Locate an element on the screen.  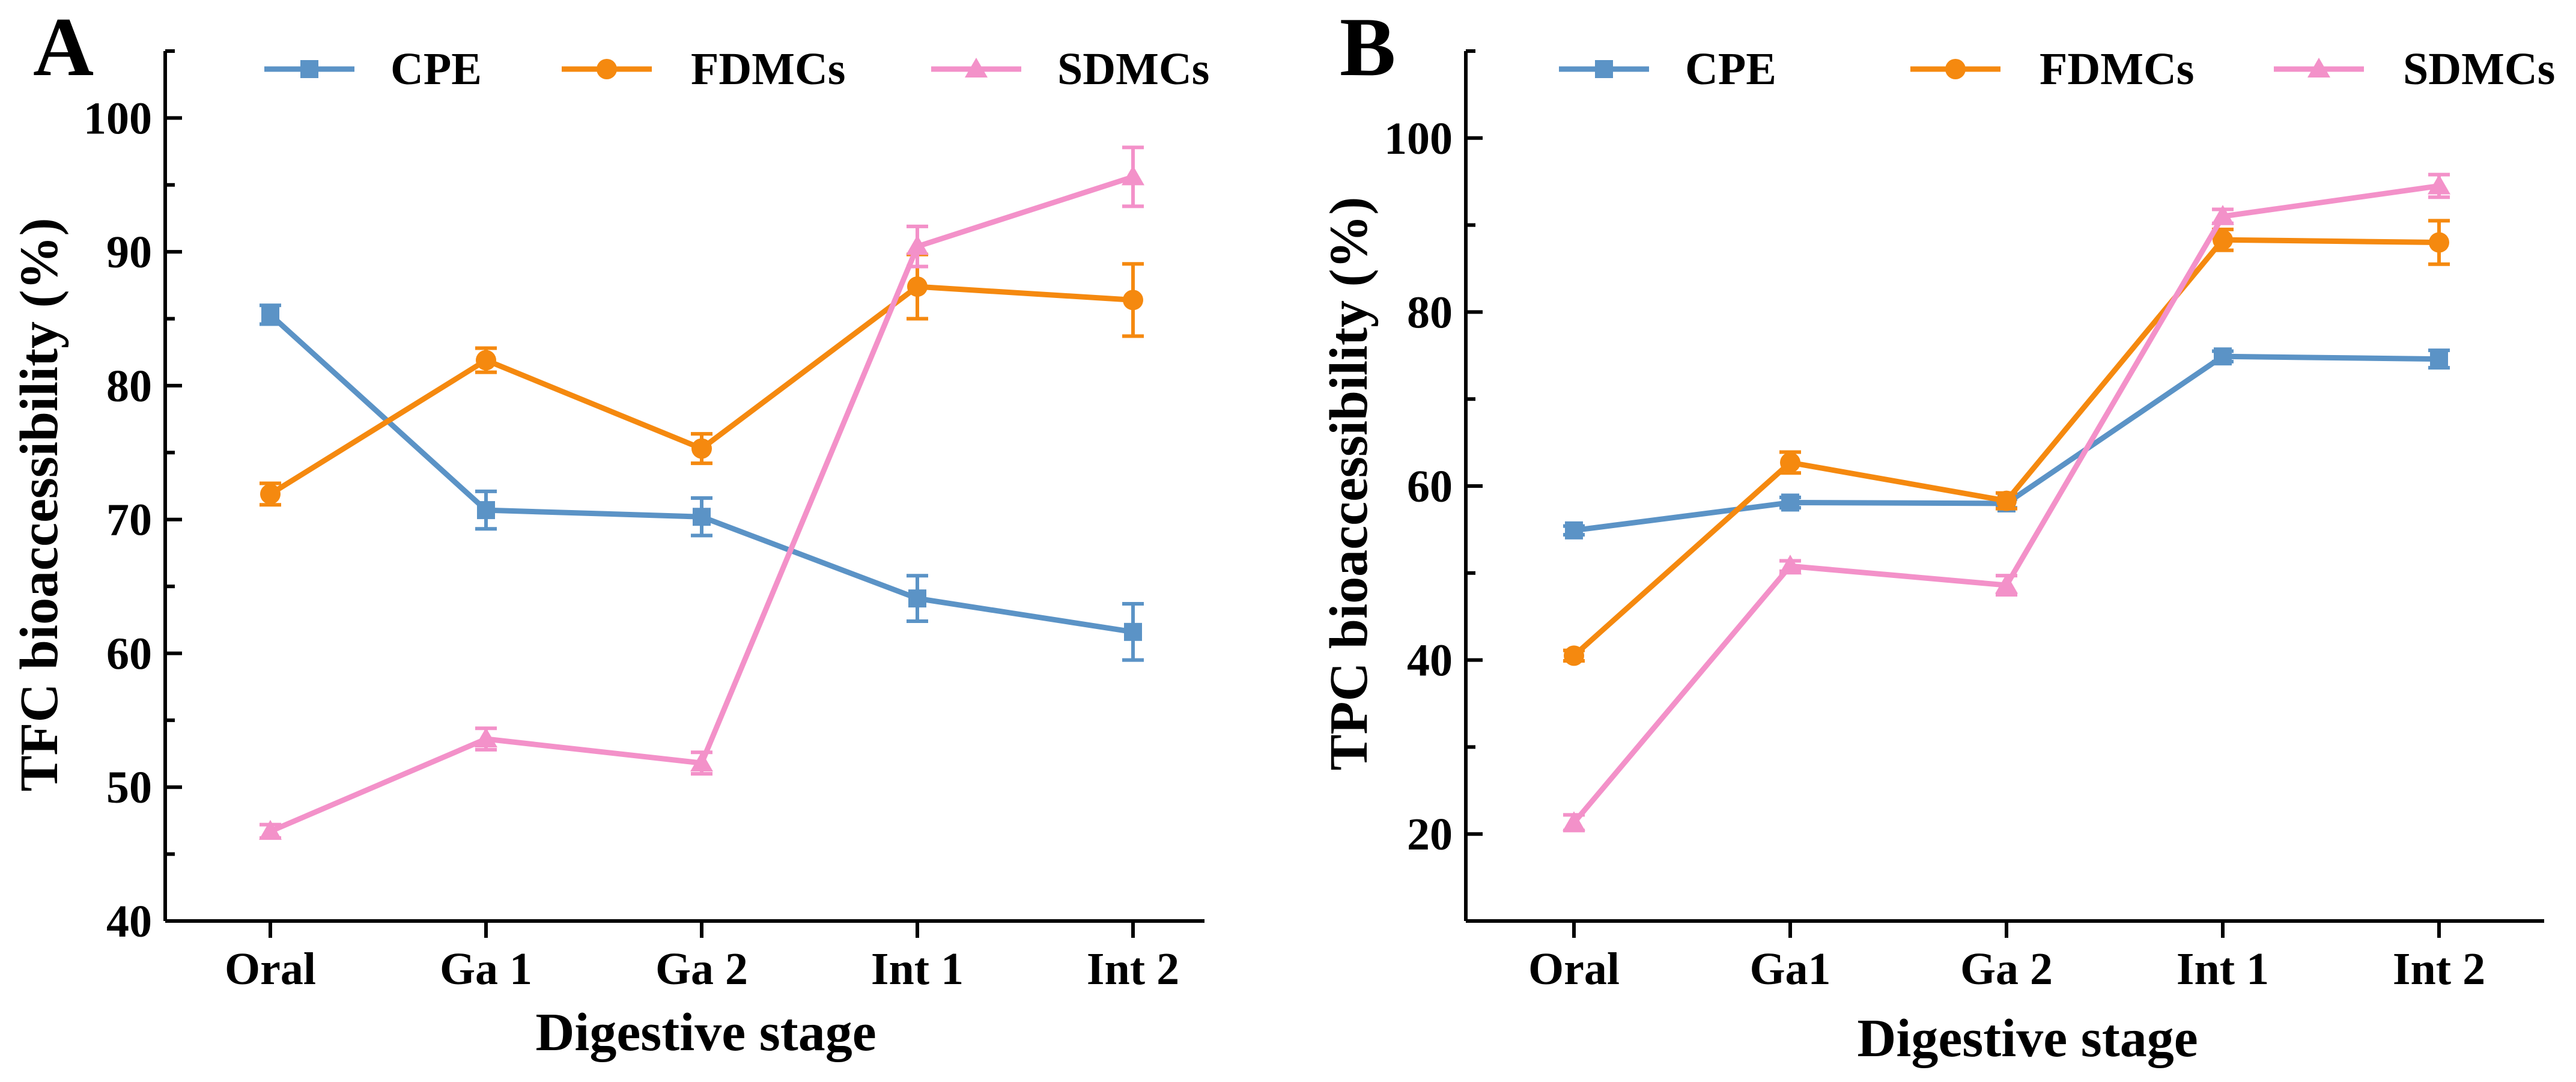
panel-letter-a: A is located at coordinates (64, 48).